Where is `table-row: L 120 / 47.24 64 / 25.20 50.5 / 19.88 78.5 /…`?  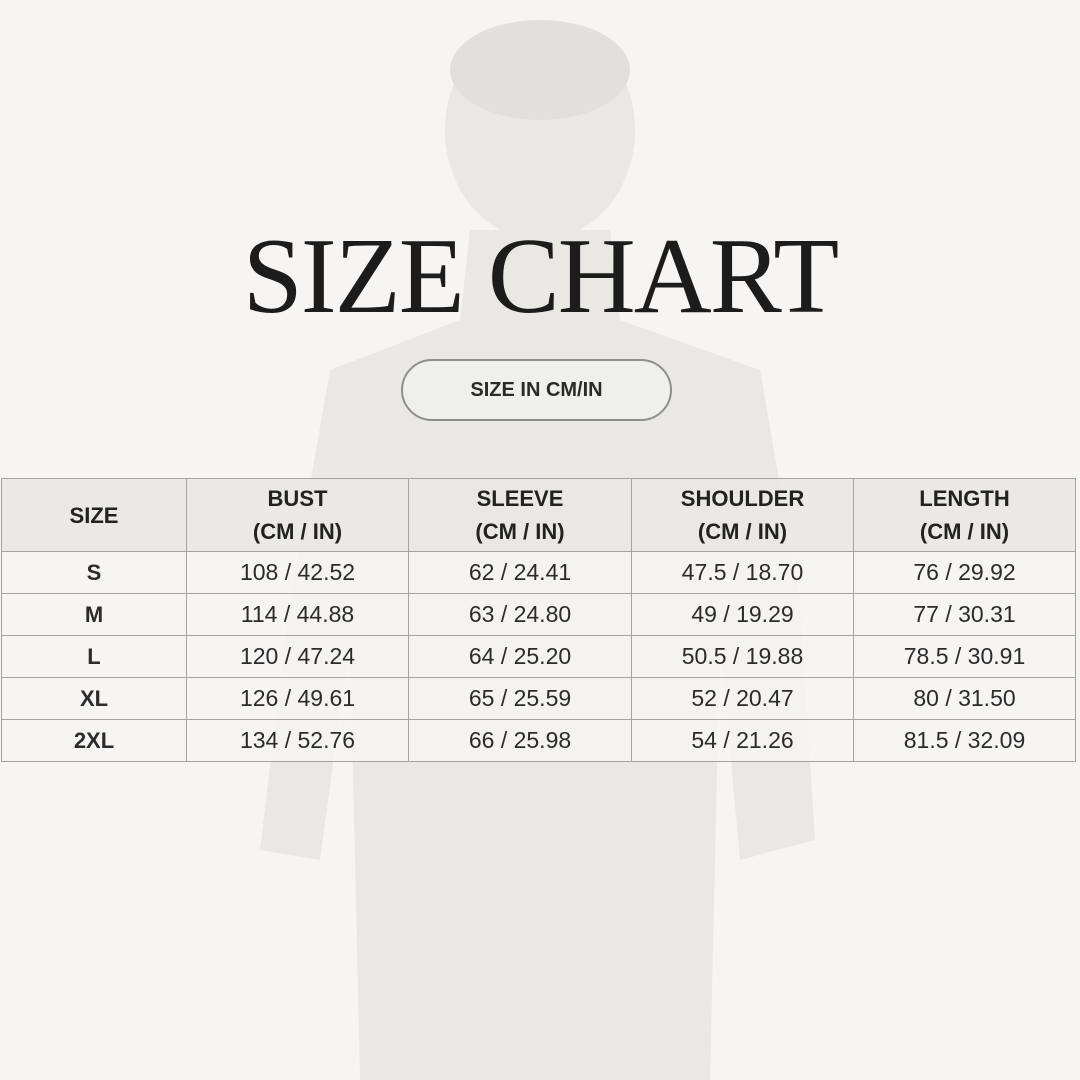
table-row: L 120 / 47.24 64 / 25.20 50.5 / 19.88 78.5 /… is located at coordinates (538, 656).